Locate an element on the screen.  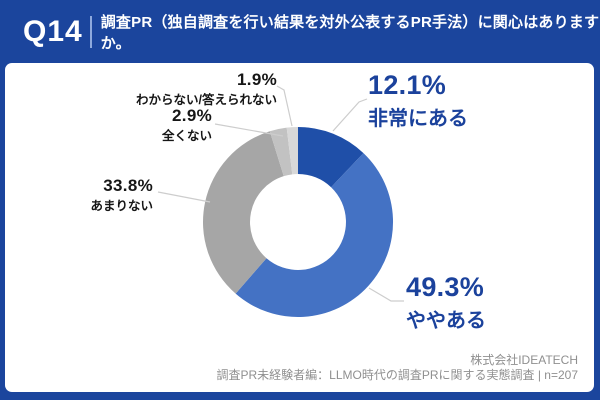
category-name: 非常にある is located at coordinates (418, 118).